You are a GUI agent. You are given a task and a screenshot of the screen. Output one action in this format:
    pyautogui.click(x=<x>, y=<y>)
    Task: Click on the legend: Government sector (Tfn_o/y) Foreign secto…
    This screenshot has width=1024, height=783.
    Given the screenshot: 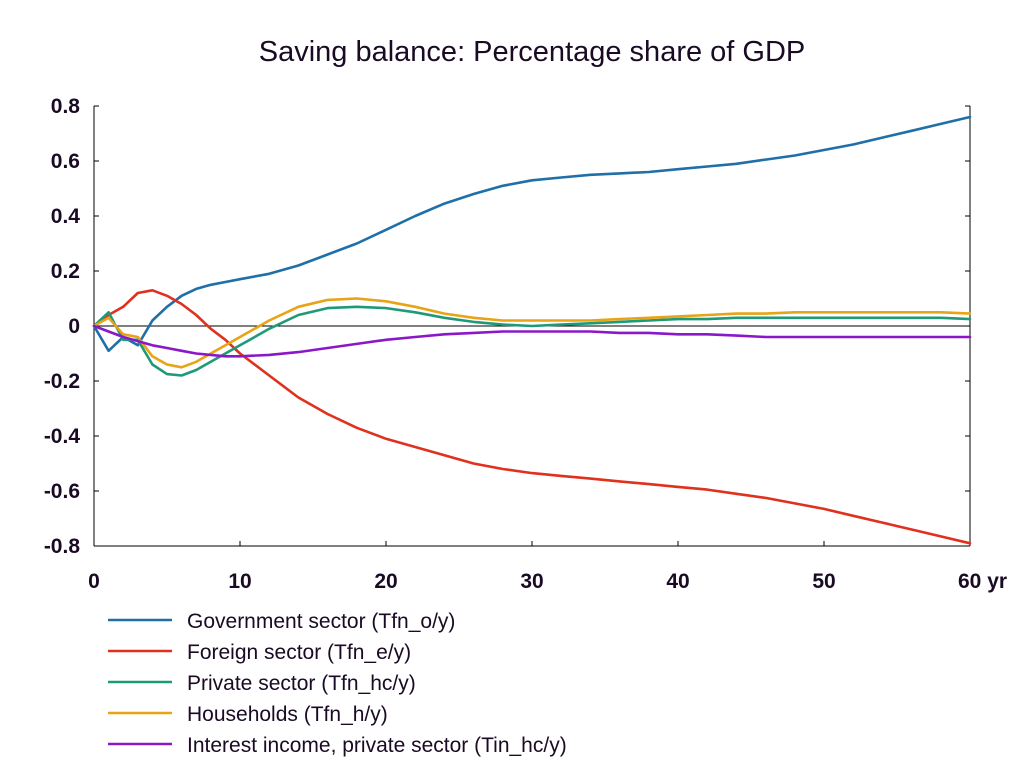 What is the action you would take?
    pyautogui.click(x=337, y=683)
    